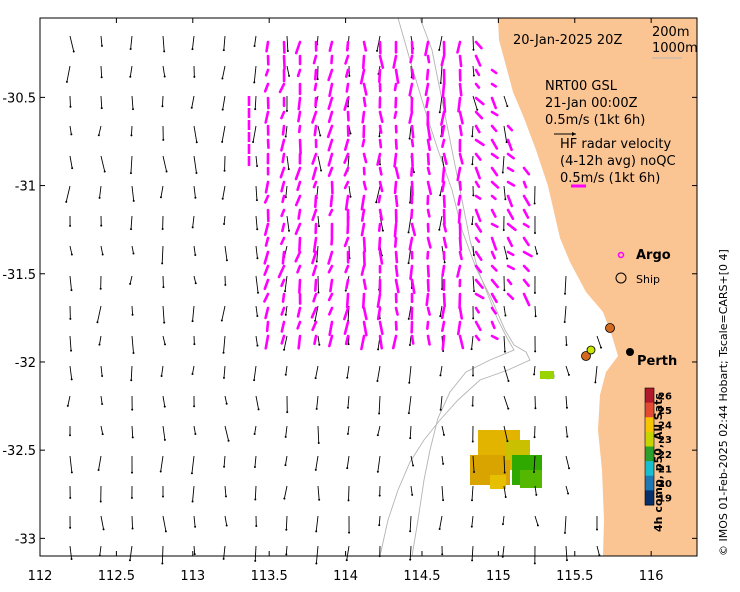  I want to click on legend-ship: Ship, so click(648, 279).